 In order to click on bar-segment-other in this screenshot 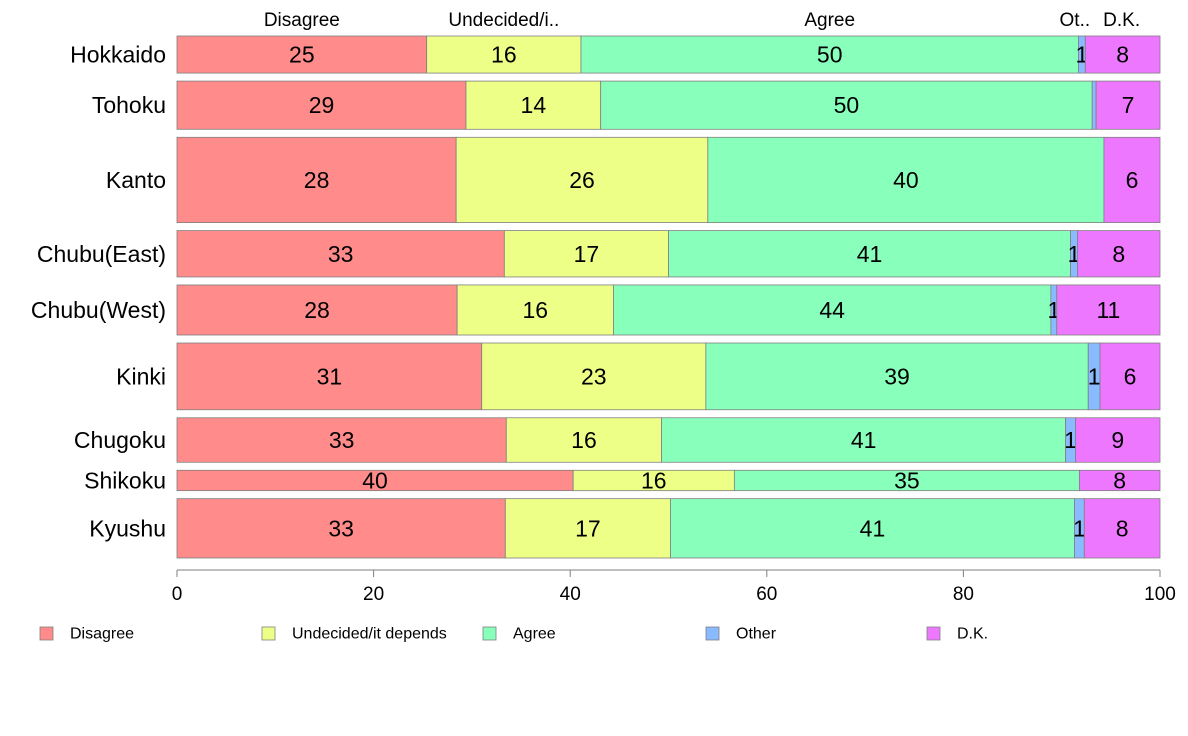, I will do `click(1094, 105)`.